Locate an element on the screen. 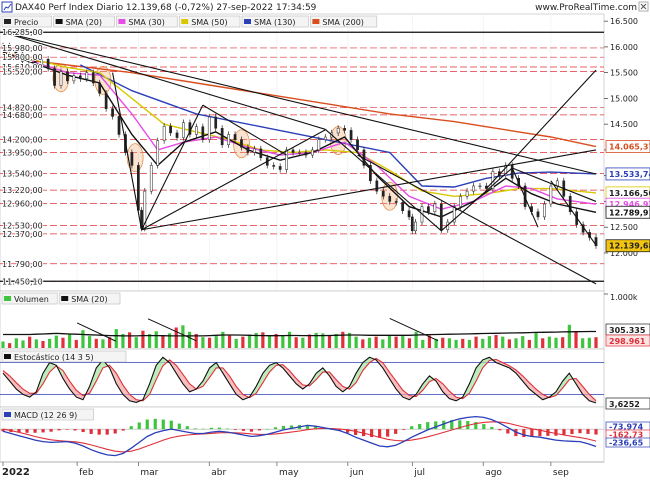 This screenshot has width=650, height=487. volume-legend: Volumen SMA (20) is located at coordinates (61, 298).